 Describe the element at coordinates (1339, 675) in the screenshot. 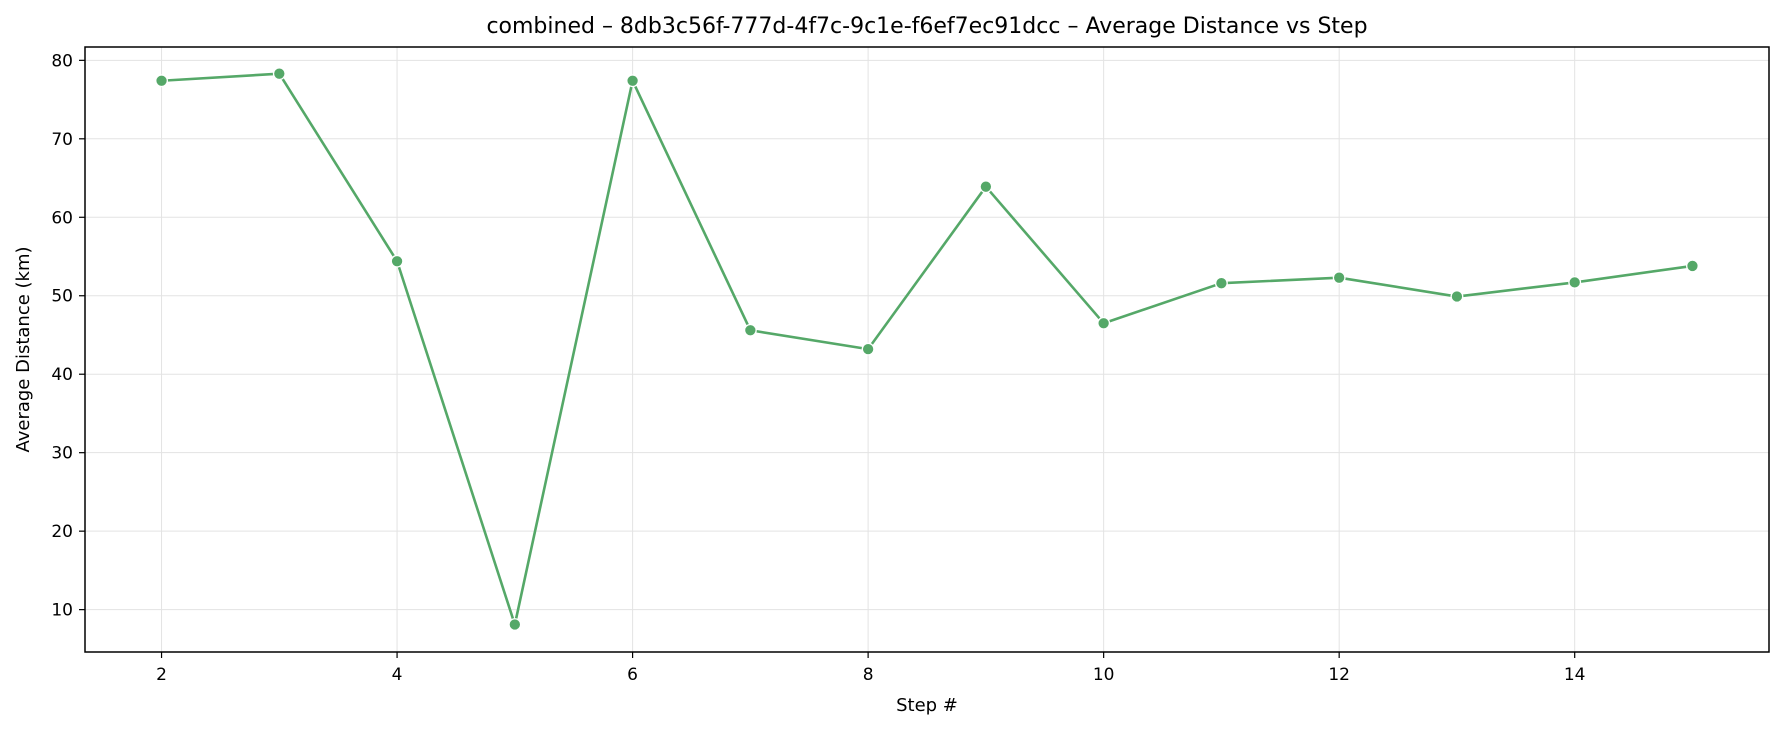

I see `x-tick-label: 12` at that location.